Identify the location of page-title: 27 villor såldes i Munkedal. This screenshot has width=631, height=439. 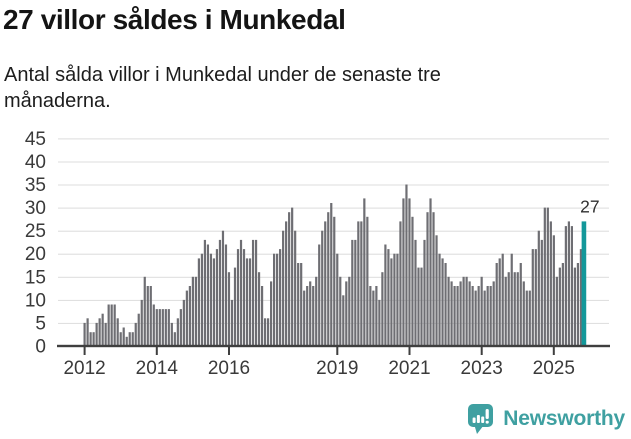
(174, 19).